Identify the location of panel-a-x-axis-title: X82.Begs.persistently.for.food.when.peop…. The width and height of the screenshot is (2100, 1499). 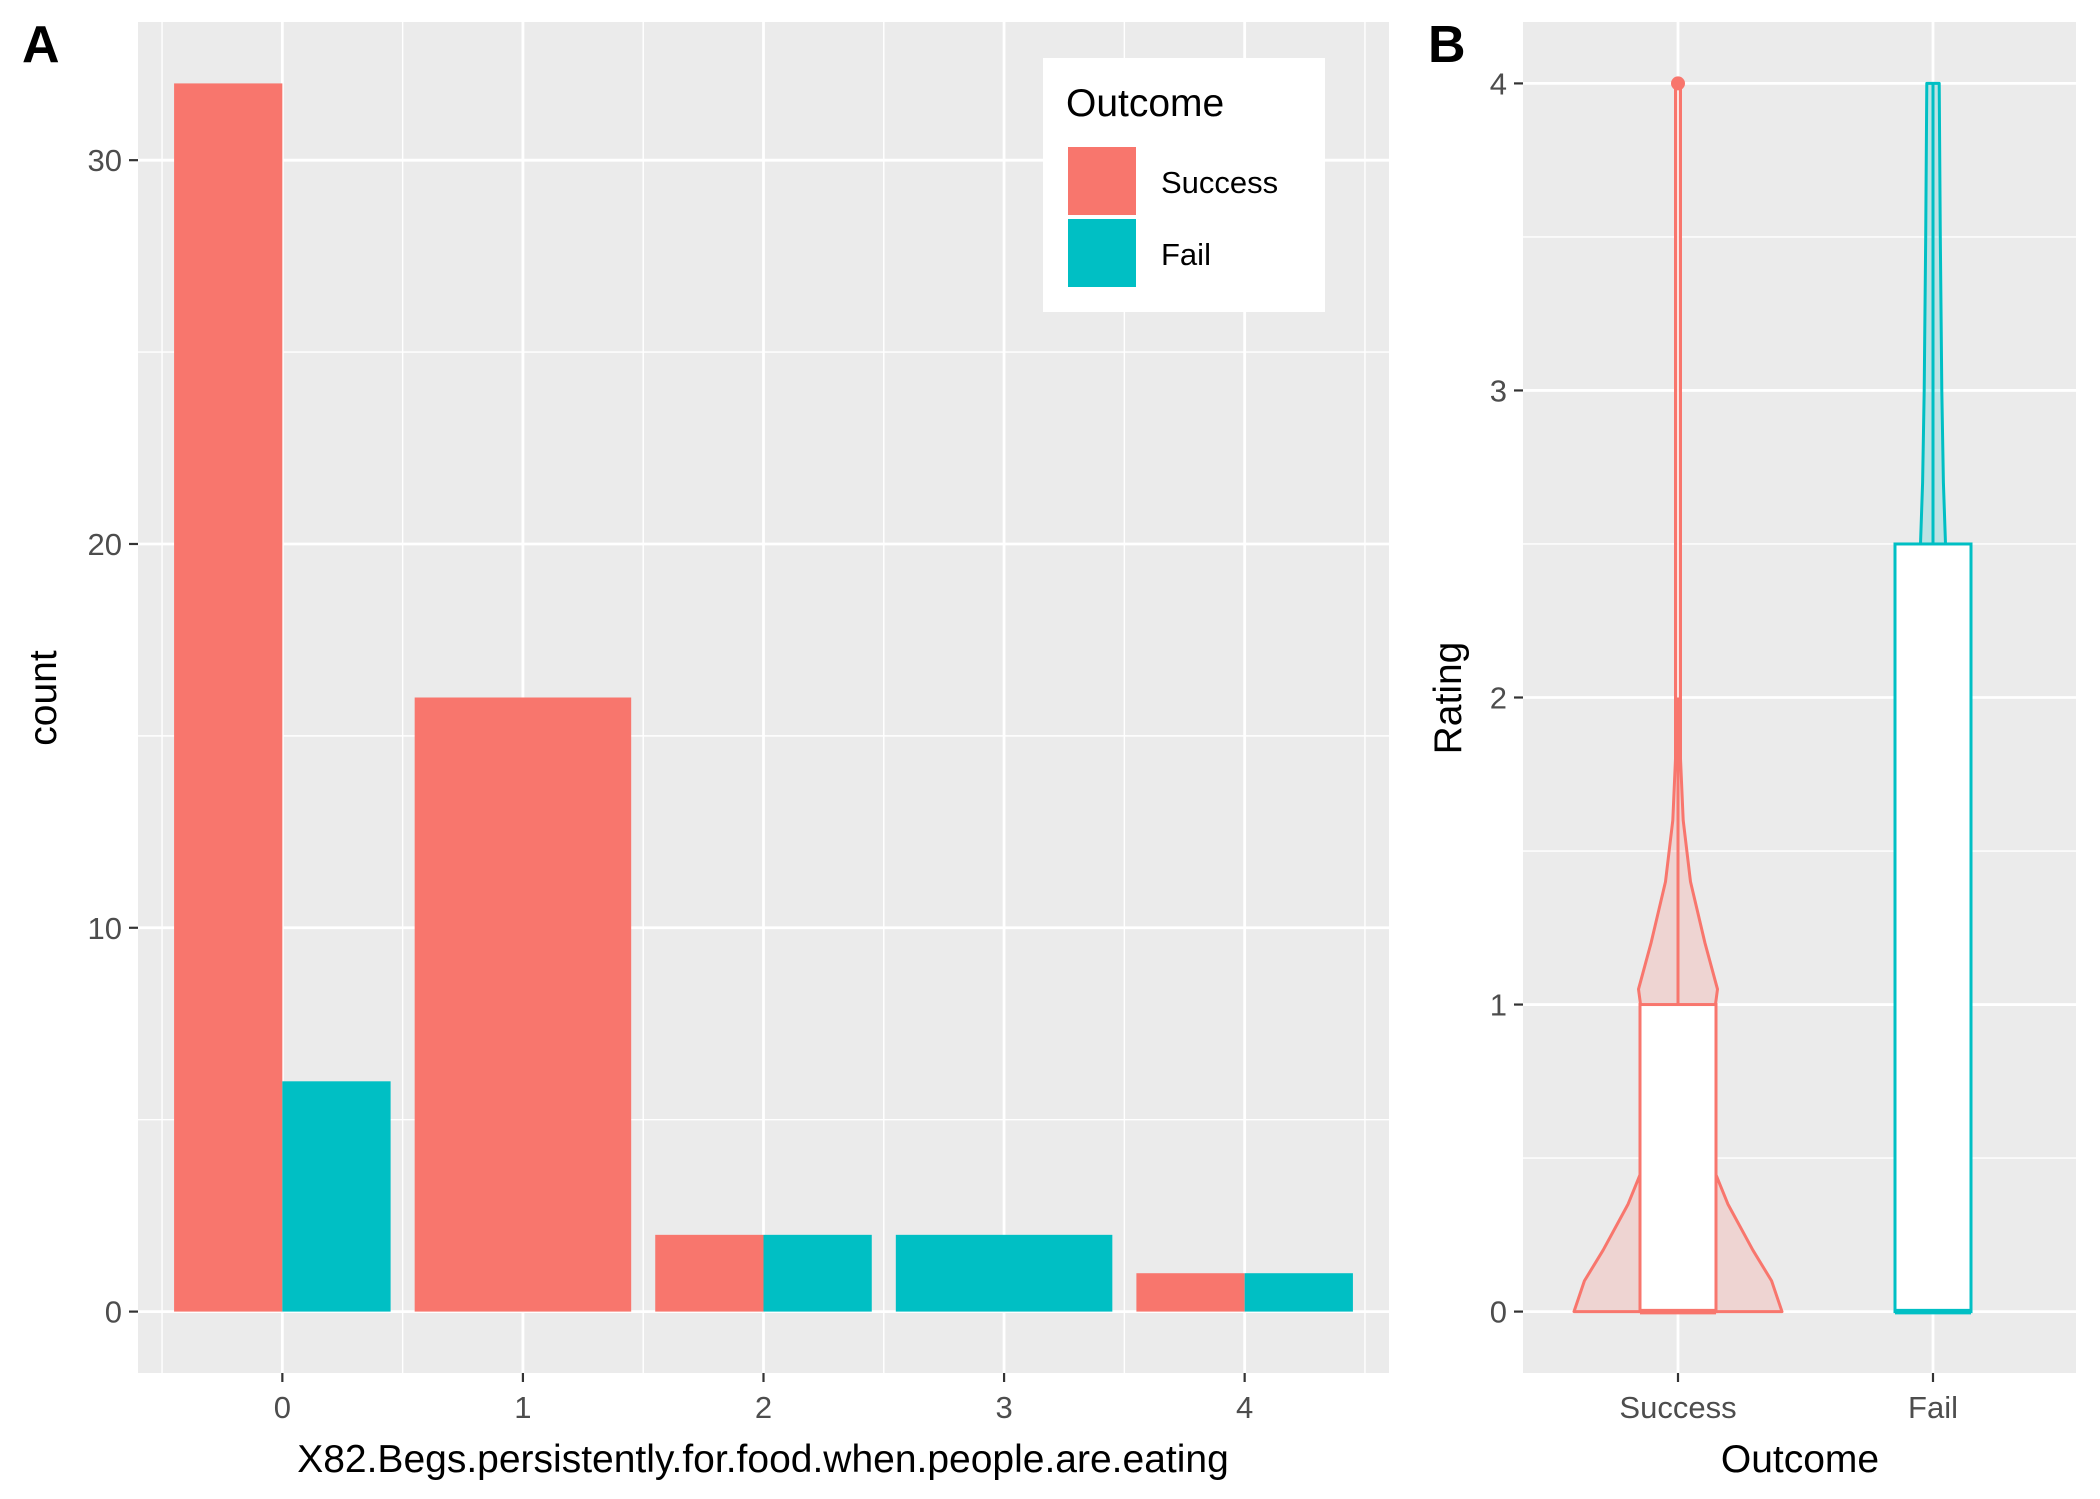
(763, 1459).